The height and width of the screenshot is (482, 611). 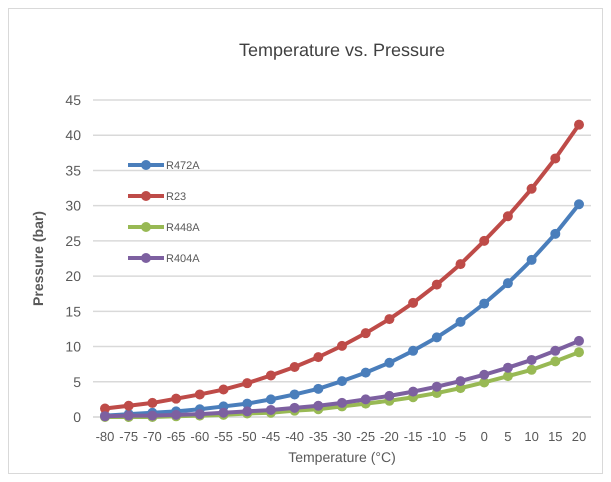 I want to click on x-tick-label: -40, so click(x=294, y=436).